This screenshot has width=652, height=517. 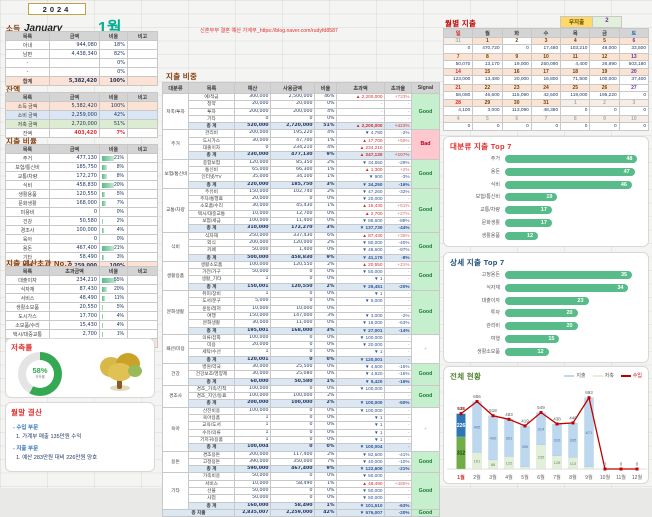 I want to click on over-amount-cell: ▼ 137,730, so click(x=360, y=228).